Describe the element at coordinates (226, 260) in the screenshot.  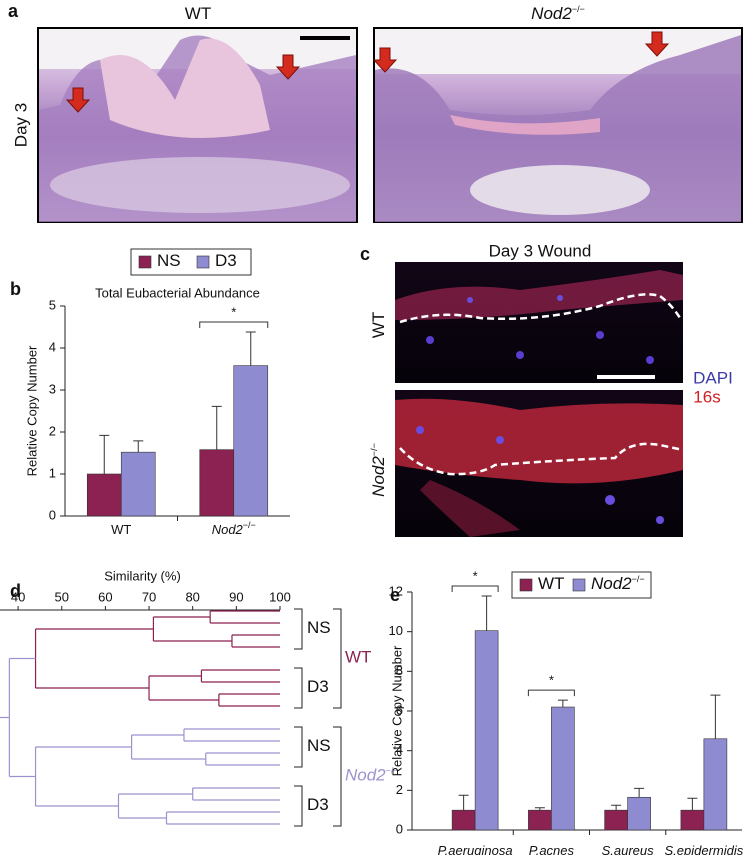
I see `legend-label-text: D3` at that location.